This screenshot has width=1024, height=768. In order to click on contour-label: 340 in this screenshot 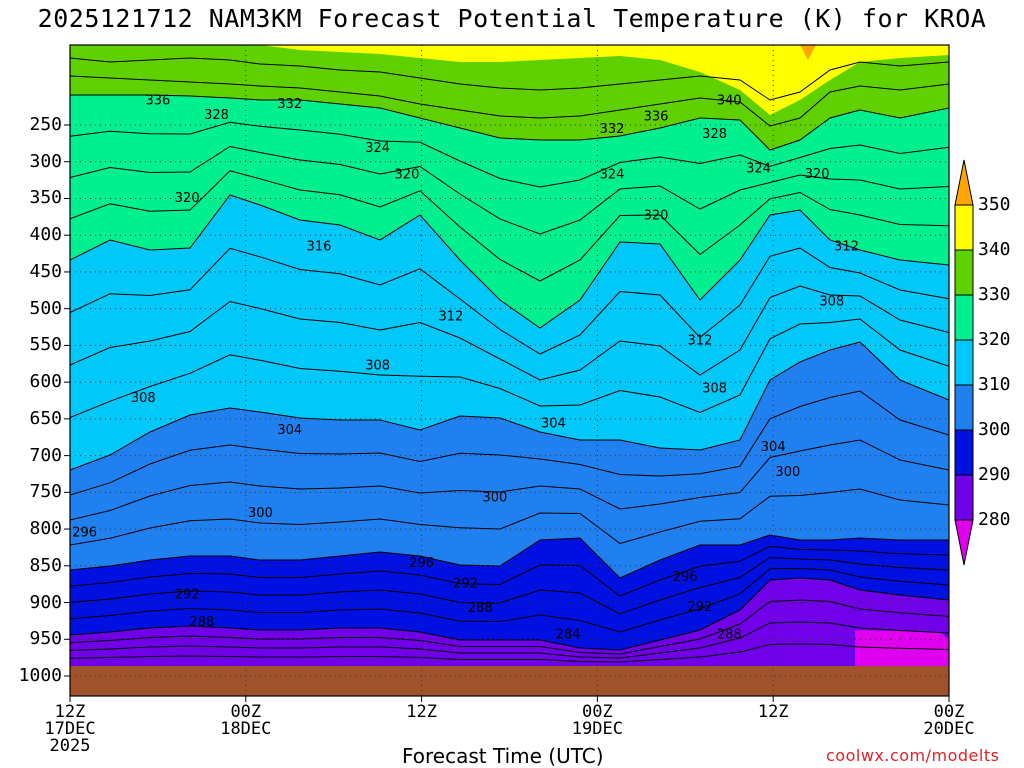, I will do `click(729, 100)`.